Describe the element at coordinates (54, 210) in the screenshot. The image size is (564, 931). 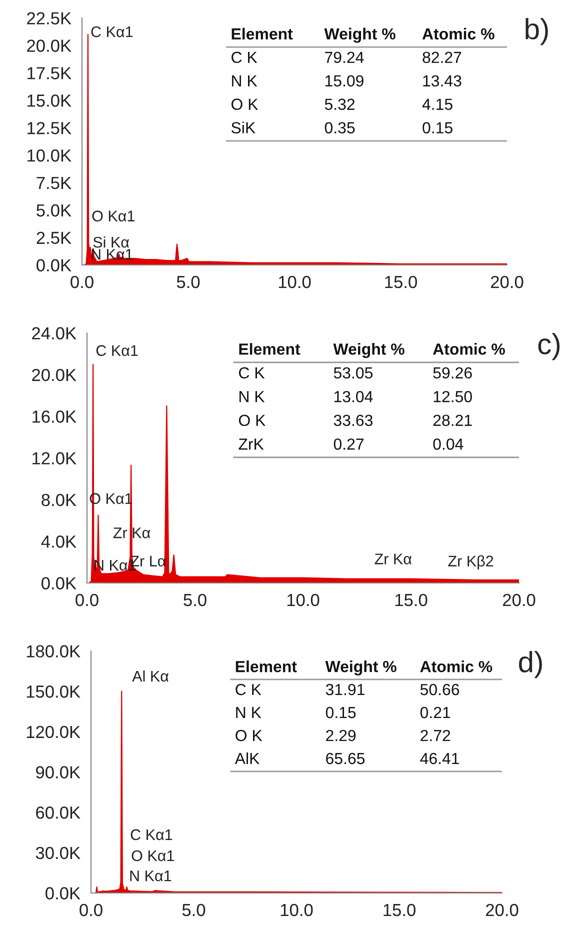
I see `y-tick-label: 5.0K` at that location.